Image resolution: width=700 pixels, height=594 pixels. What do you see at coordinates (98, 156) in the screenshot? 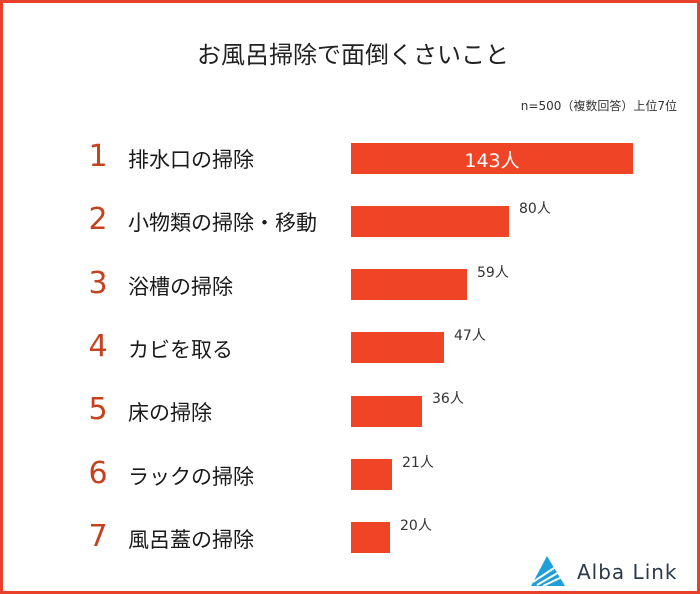
I see `rank-number: 1` at bounding box center [98, 156].